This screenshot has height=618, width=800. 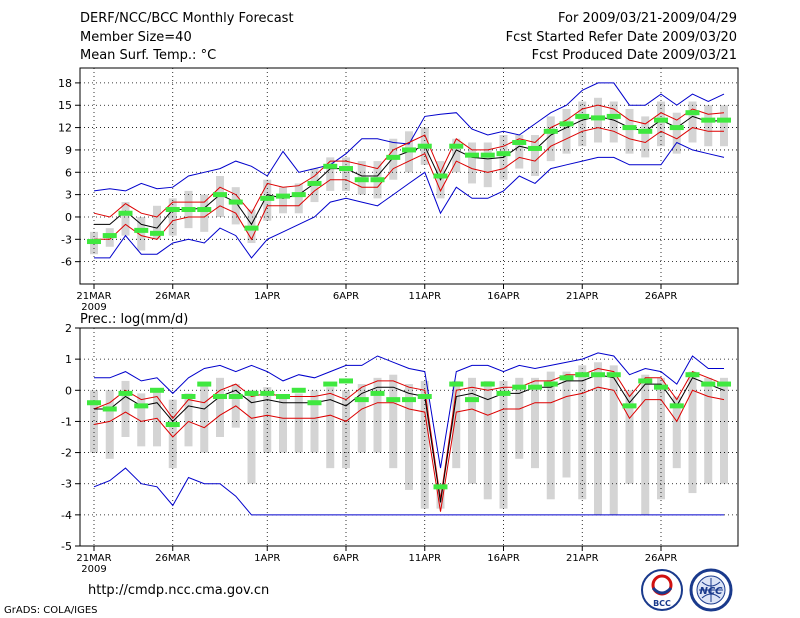 I want to click on y-tick-label: 6, so click(x=68, y=172).